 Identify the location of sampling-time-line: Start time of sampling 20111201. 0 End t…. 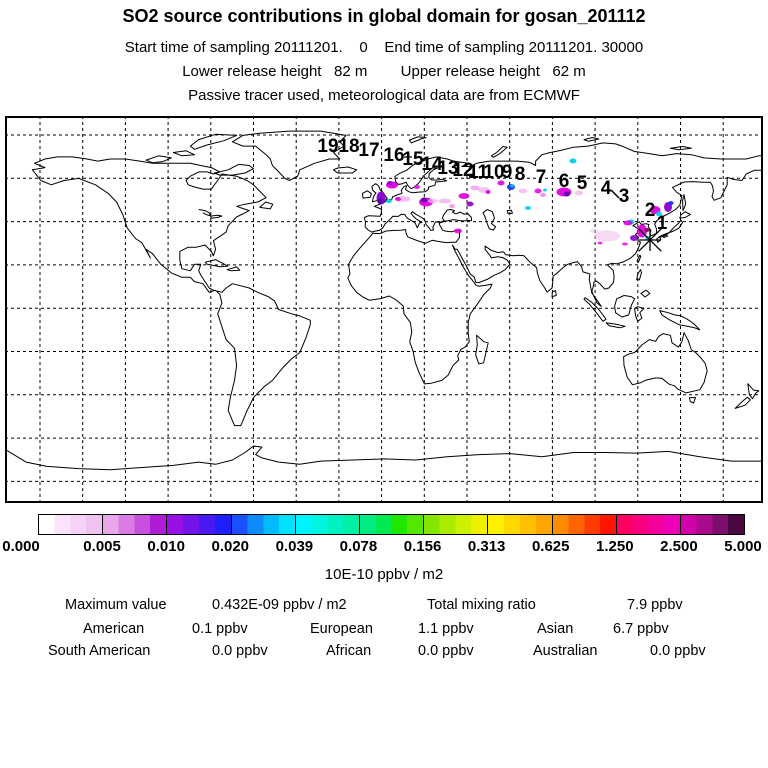
(384, 47).